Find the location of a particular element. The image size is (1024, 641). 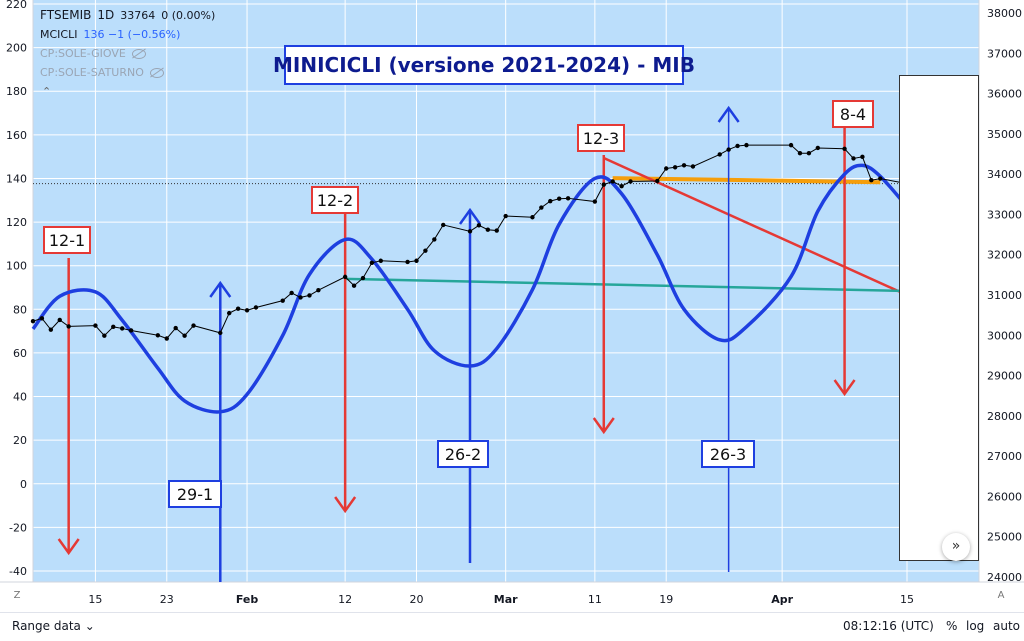

range-selector: Range data ⌄ is located at coordinates (53, 626).